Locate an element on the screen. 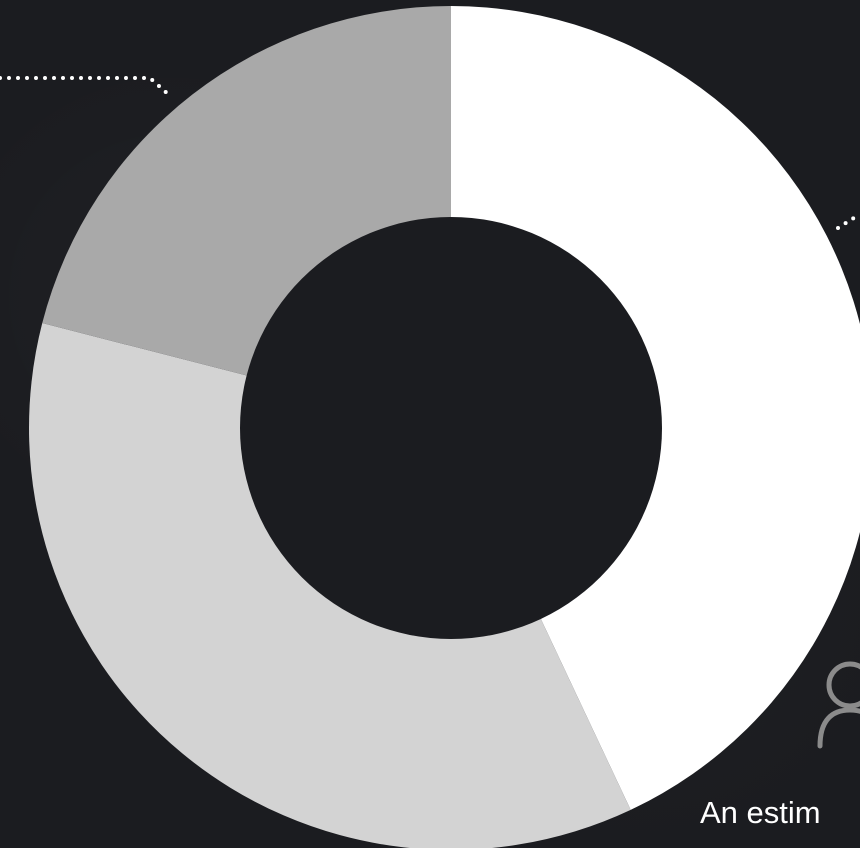 Image resolution: width=860 pixels, height=848 pixels. leader-line-right is located at coordinates (848, 221).